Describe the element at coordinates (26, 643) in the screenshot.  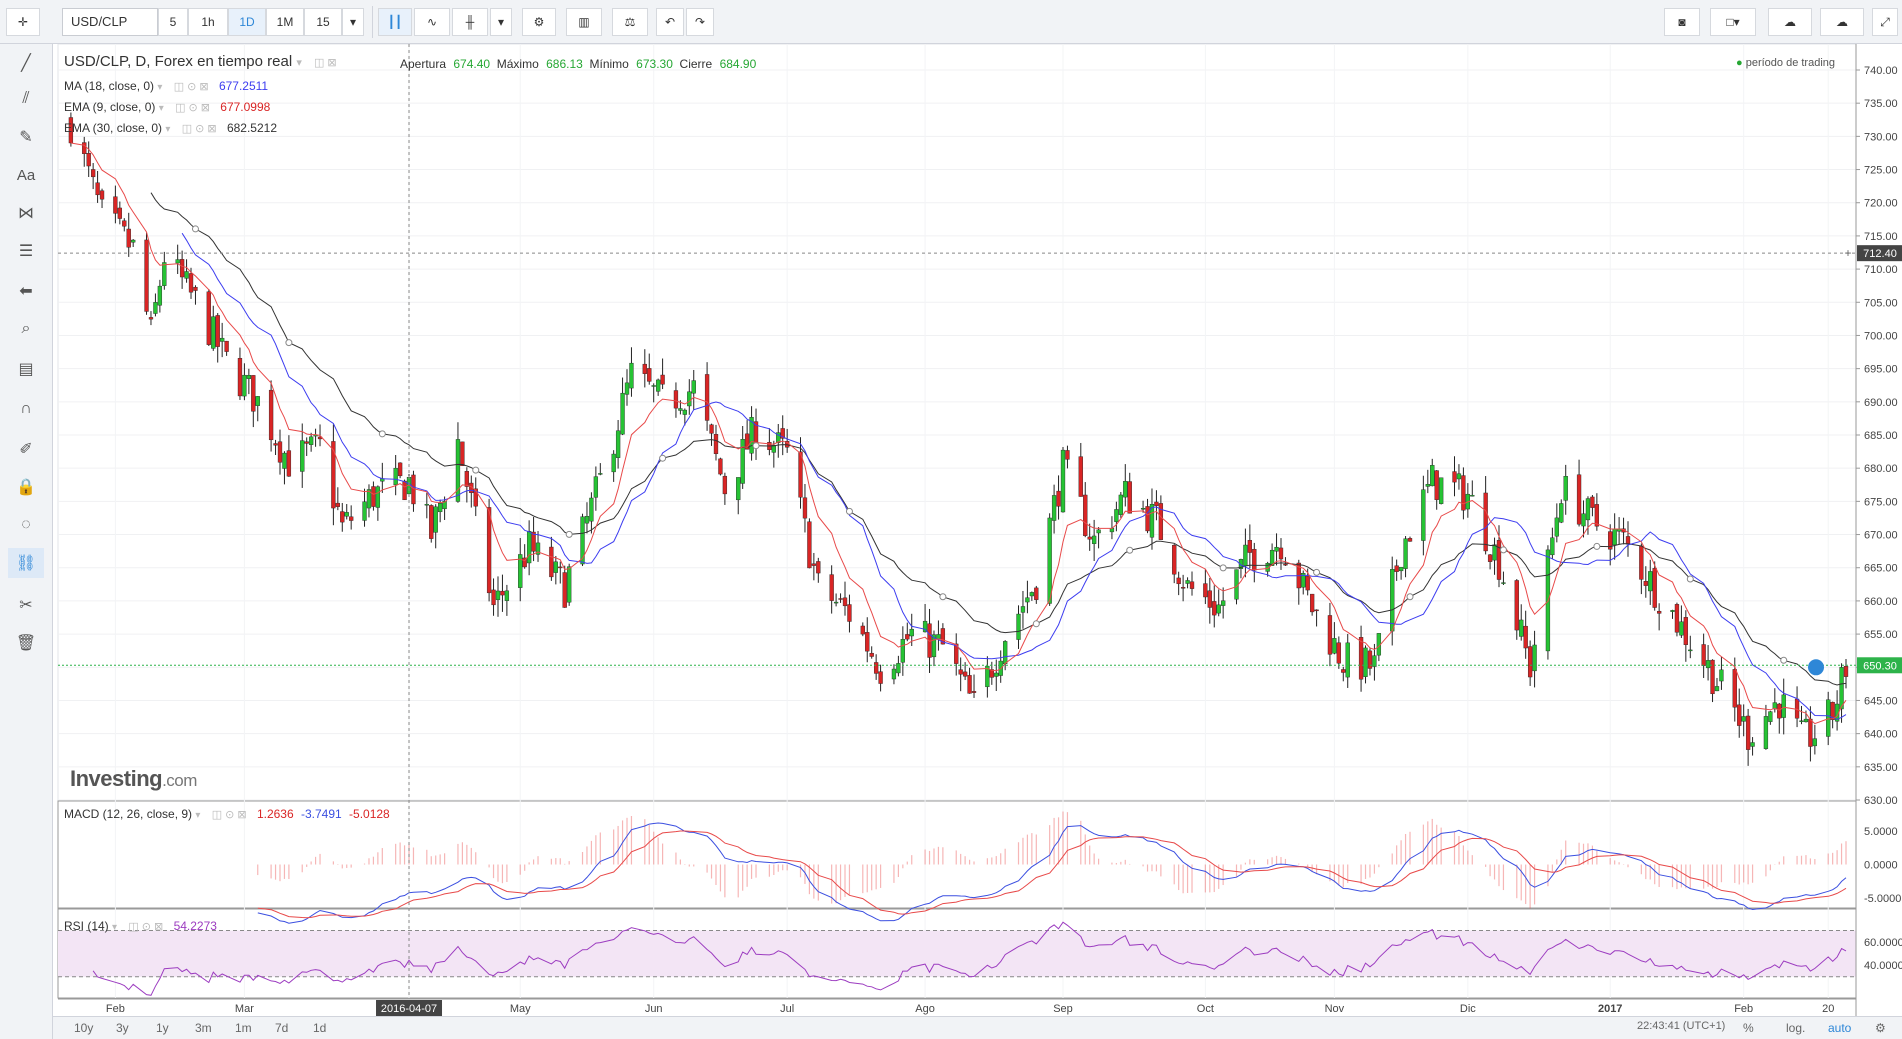
I see `trash-icon: 🗑` at that location.